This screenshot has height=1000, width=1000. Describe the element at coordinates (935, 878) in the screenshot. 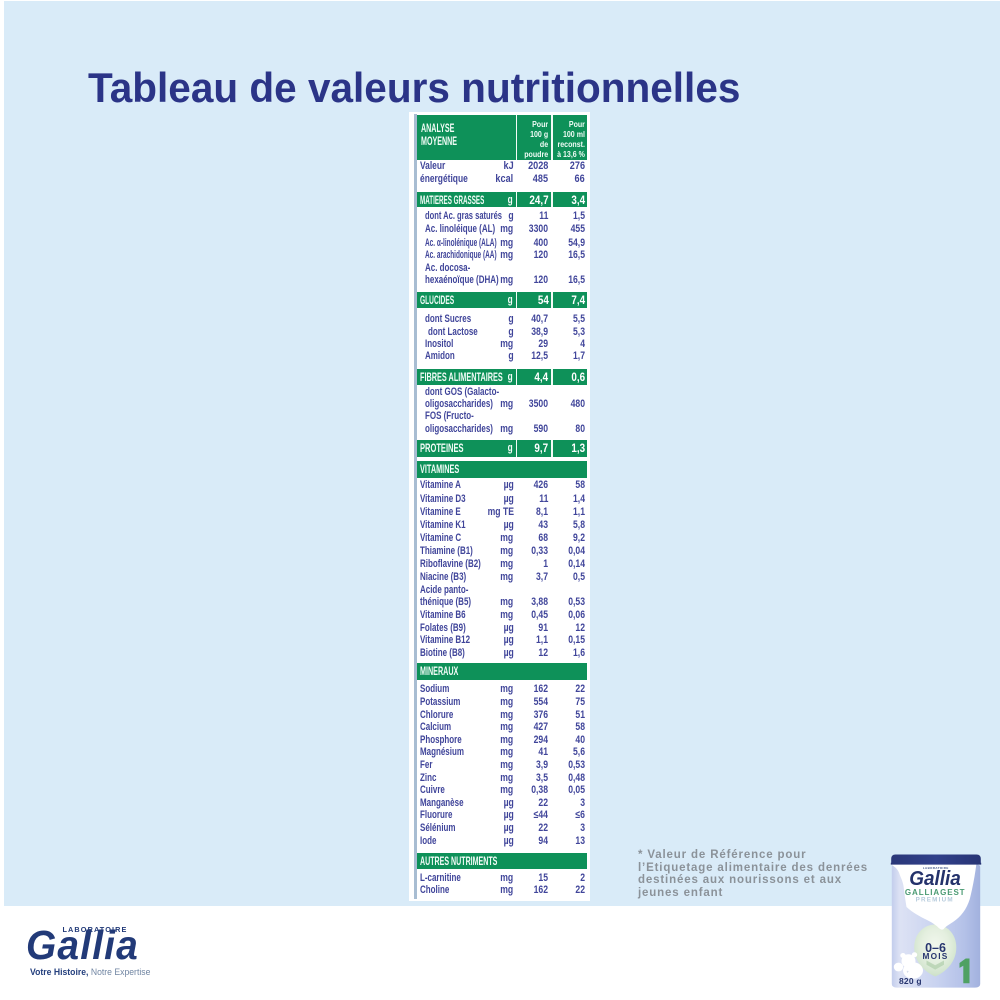

I see `svg-text: Gallia` at that location.